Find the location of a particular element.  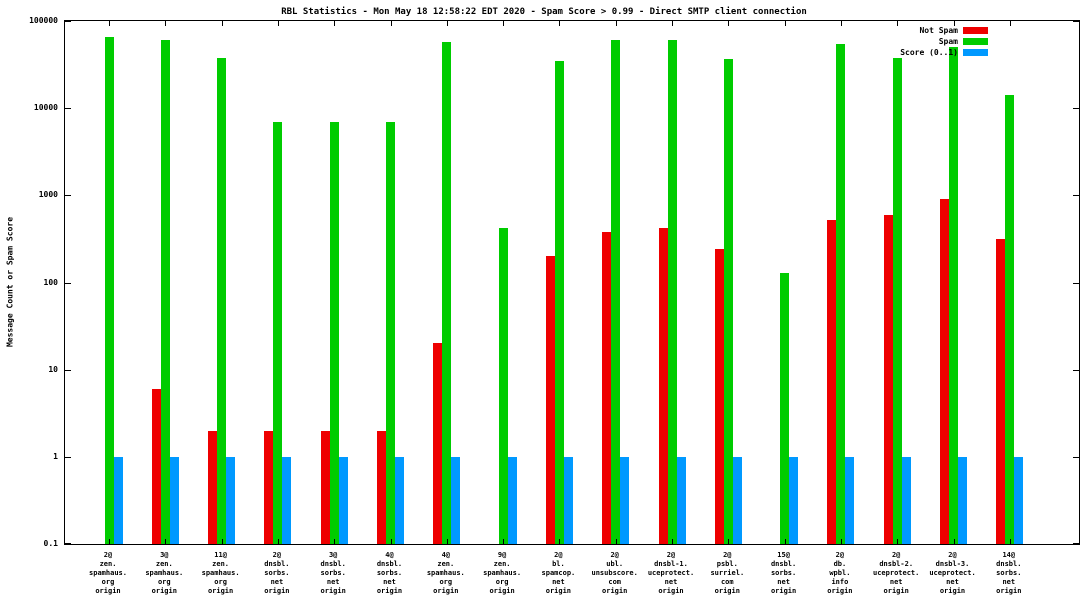

legend: Not Spam Spam Score (0..1) is located at coordinates (944, 41).